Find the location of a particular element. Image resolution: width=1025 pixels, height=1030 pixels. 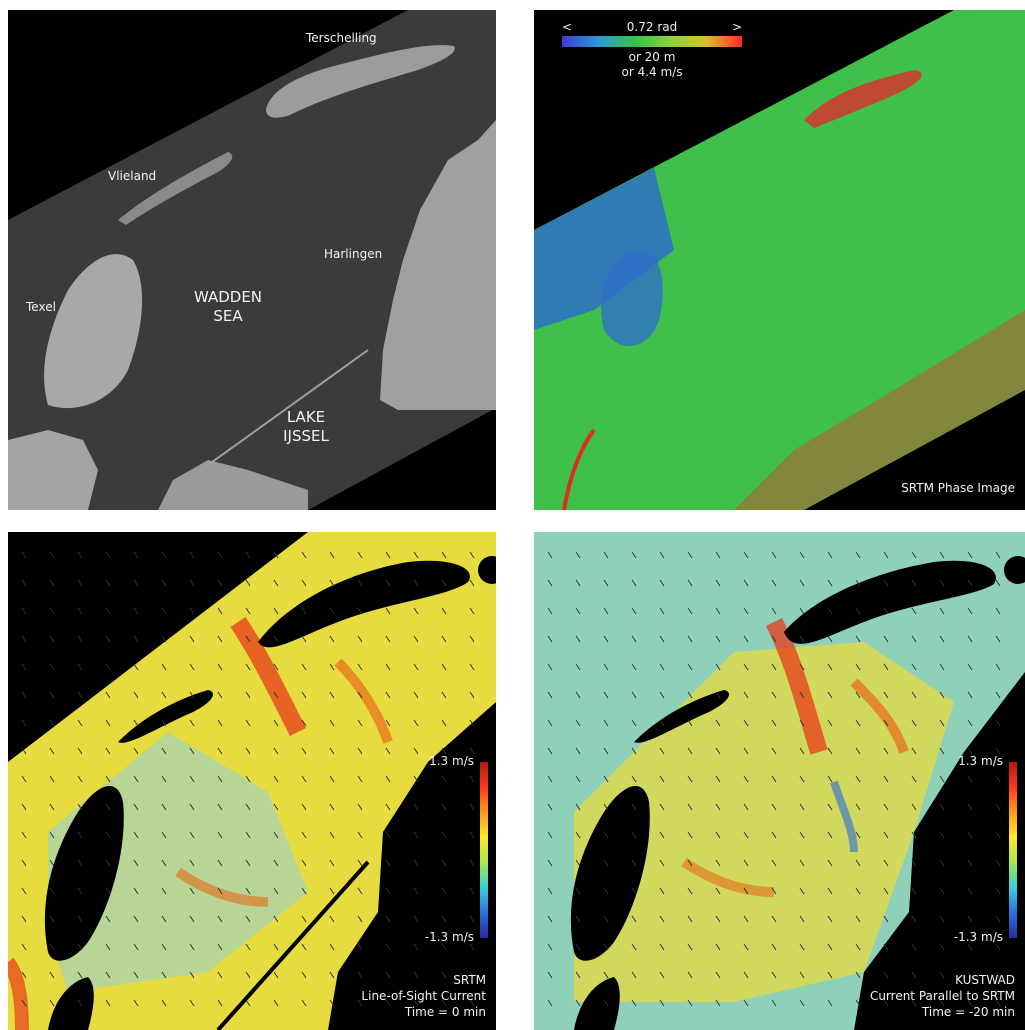

srtm-colorbar: 1.3 m/s -1.3 m/s is located at coordinates (448, 850).